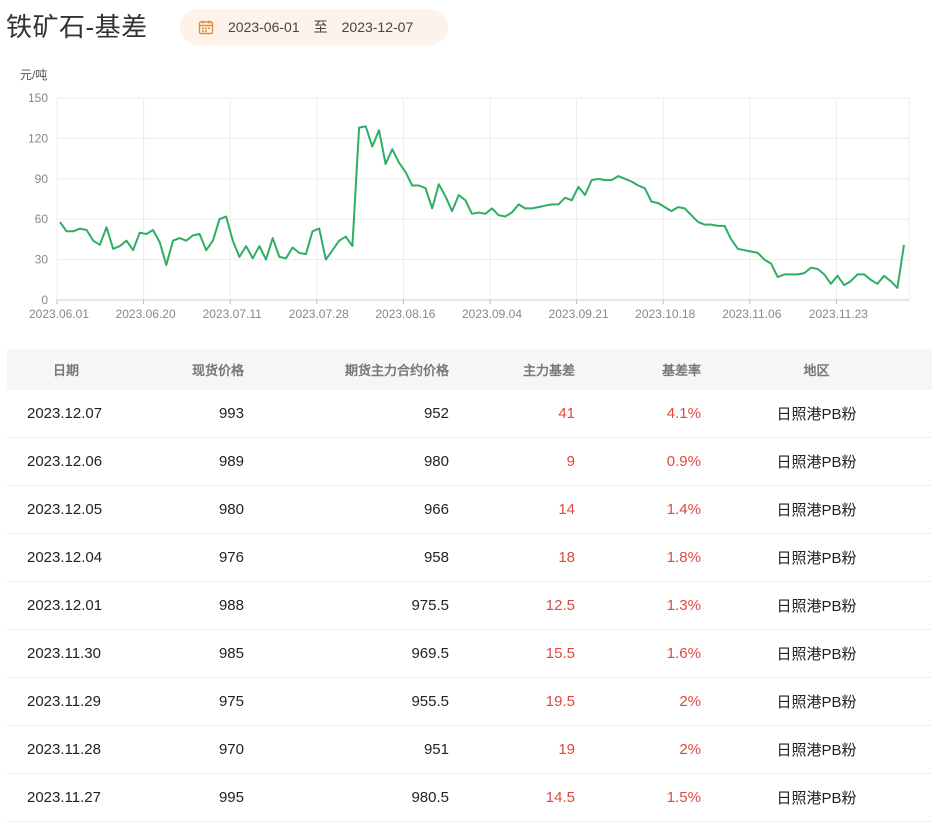 Image resolution: width=939 pixels, height=828 pixels. Describe the element at coordinates (346, 605) in the screenshot. I see `cell-futures-price: 975.5` at that location.